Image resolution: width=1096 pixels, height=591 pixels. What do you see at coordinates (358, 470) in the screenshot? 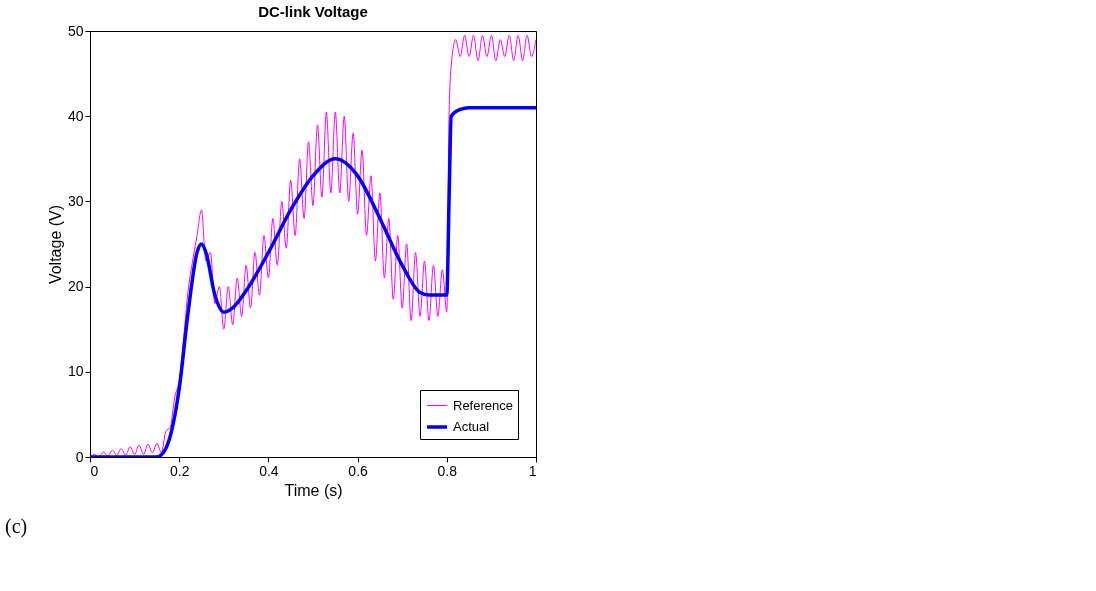
I see `x-tick-label: 0.6` at bounding box center [358, 470].